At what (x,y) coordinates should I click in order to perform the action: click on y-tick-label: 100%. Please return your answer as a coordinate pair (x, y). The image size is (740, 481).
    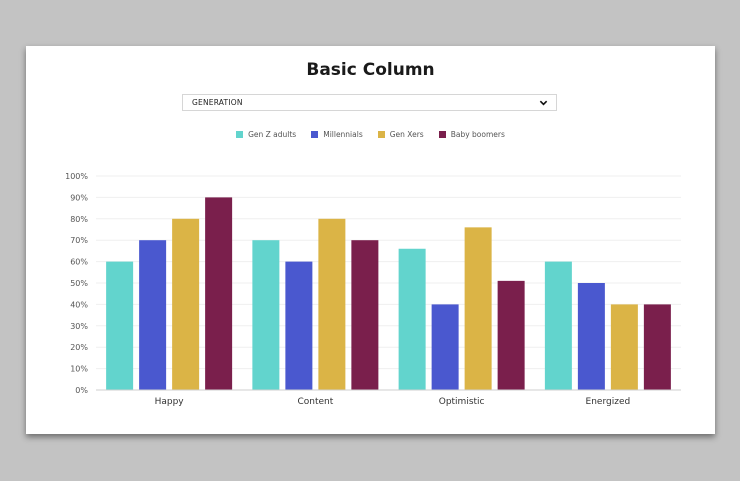
    Looking at the image, I should click on (76, 176).